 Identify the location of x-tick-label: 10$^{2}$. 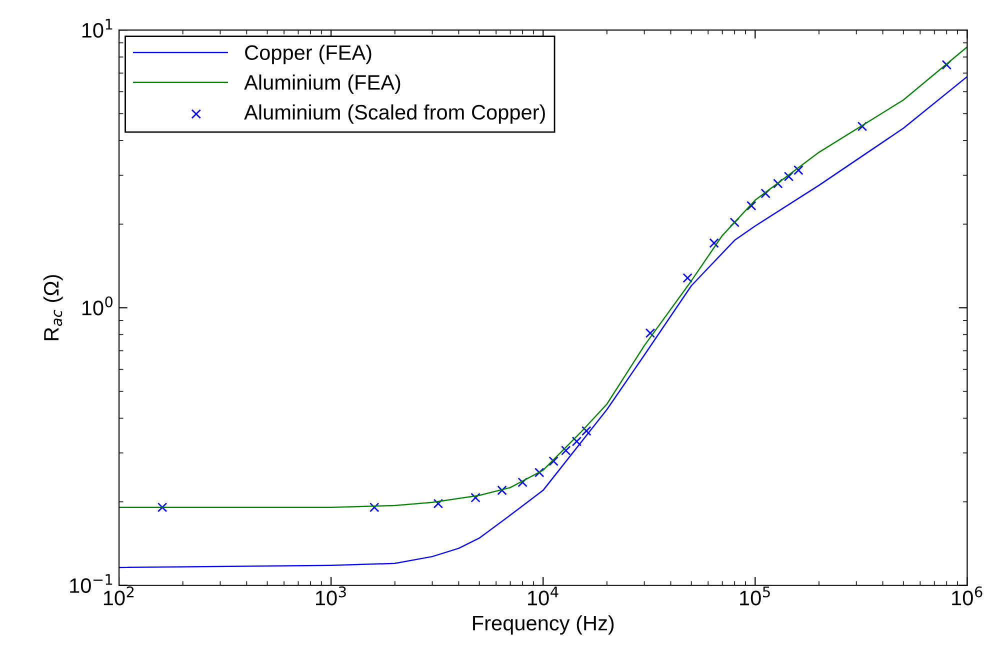
(119, 596).